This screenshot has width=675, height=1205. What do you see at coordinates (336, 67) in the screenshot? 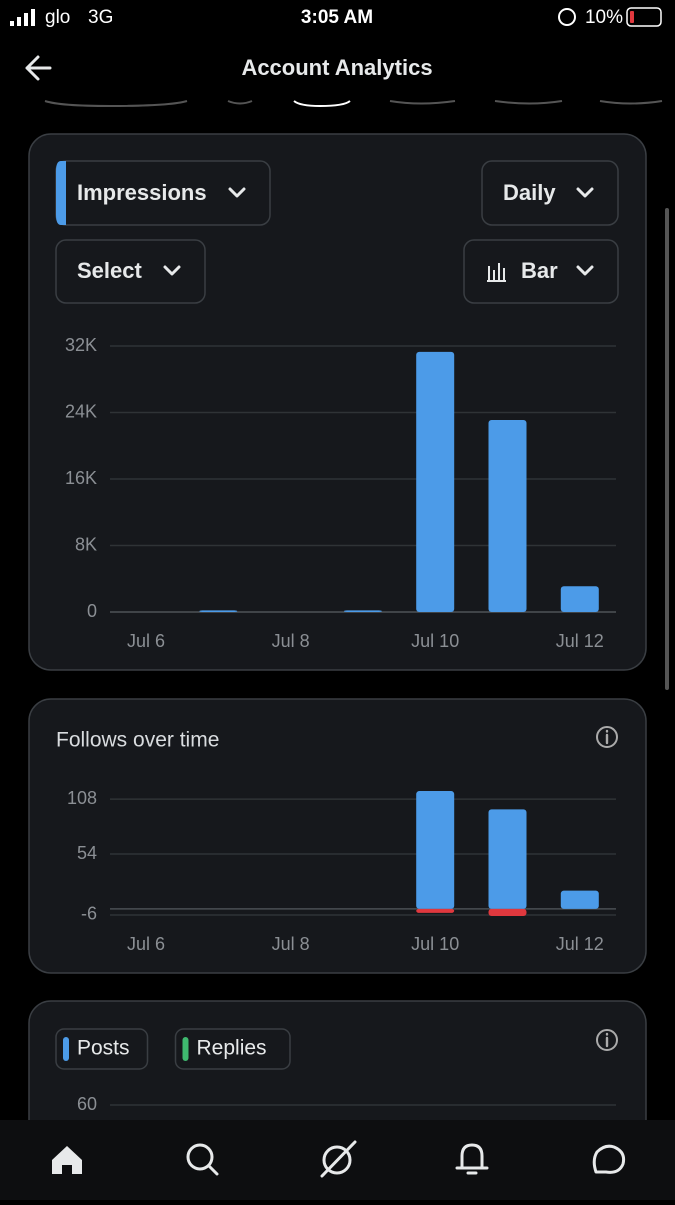
I see `page-title: Account Analytics` at bounding box center [336, 67].